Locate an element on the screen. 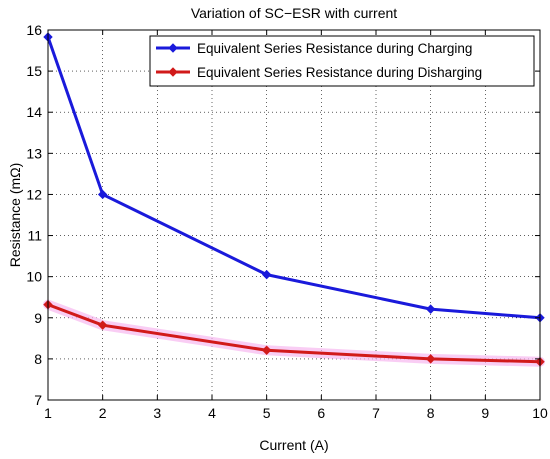  chart-title: Variation of SC−ESR with current is located at coordinates (294, 13).